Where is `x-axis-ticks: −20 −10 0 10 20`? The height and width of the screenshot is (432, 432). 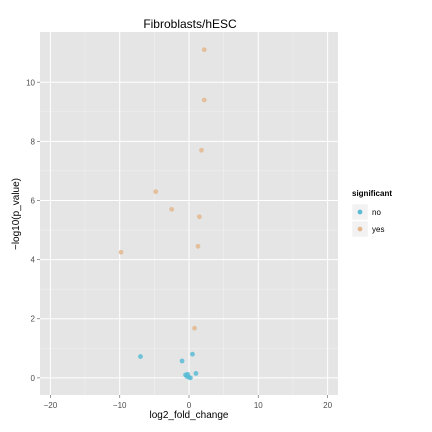
x-axis-ticks: −20 −10 0 10 20 is located at coordinates (188, 402).